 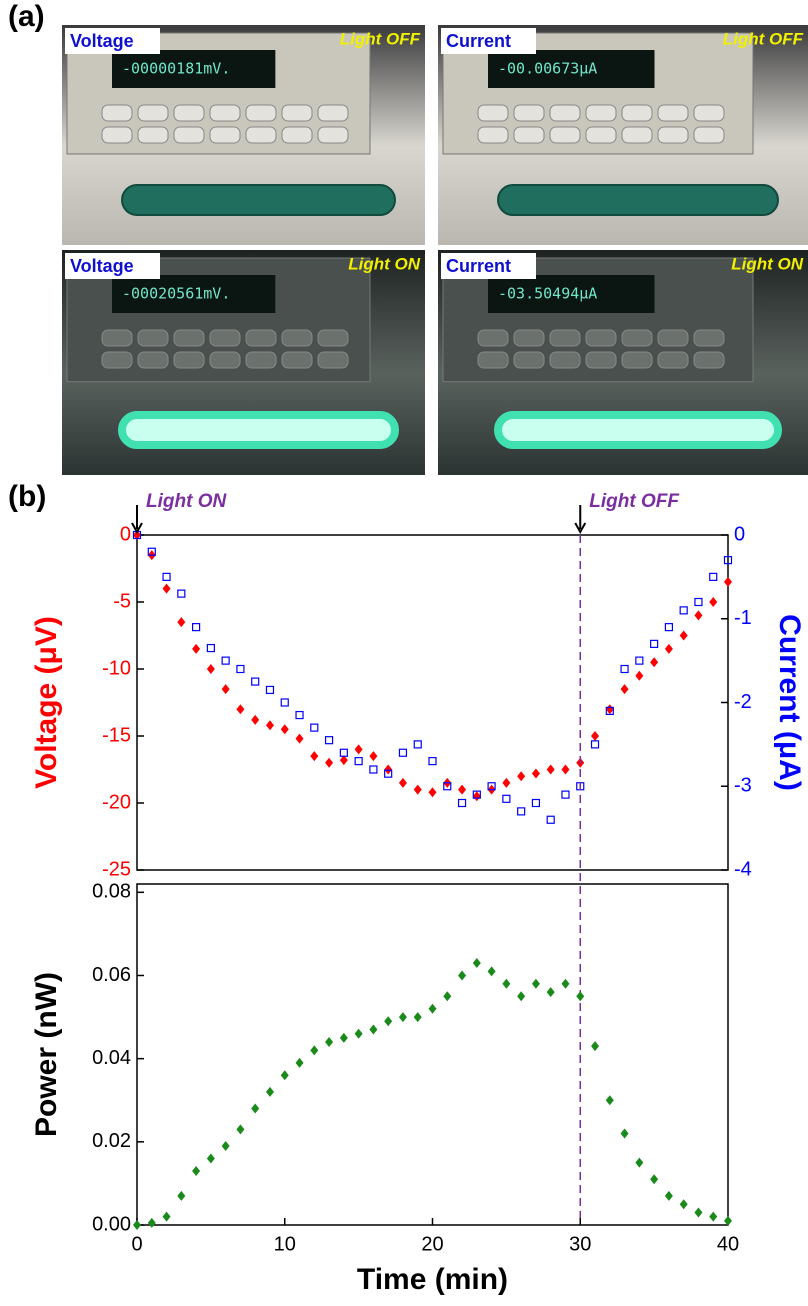 What do you see at coordinates (580, 1244) in the screenshot?
I see `x-tick-label: 30` at bounding box center [580, 1244].